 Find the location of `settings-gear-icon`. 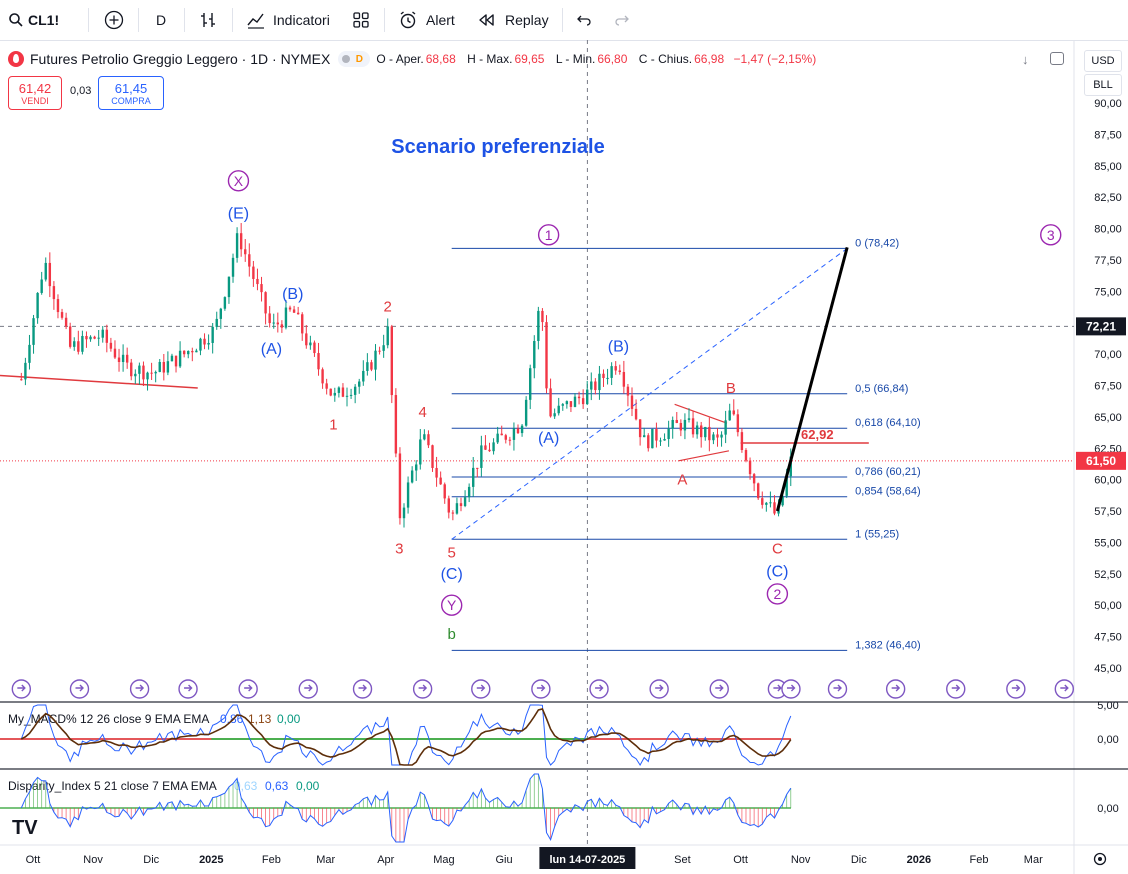

settings-gear-icon is located at coordinates (1100, 859).